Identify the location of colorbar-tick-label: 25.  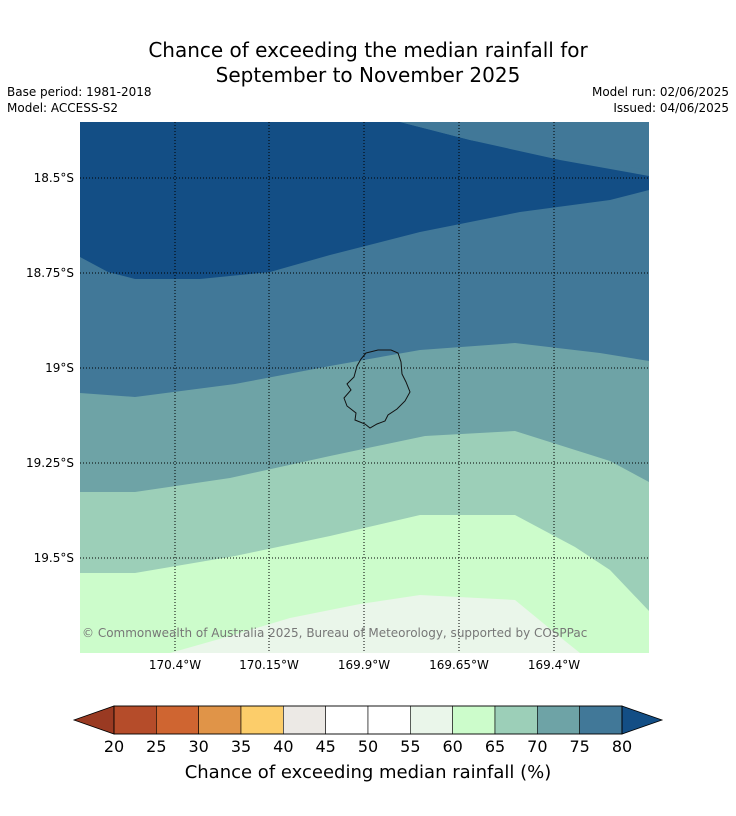
(156, 746).